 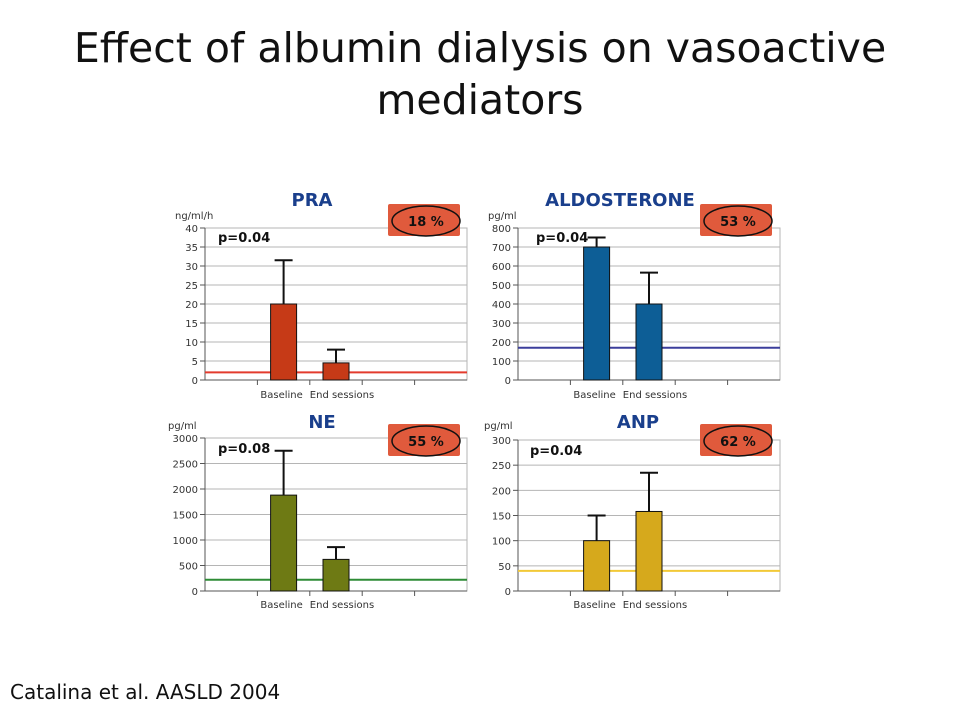 What do you see at coordinates (244, 449) in the screenshot?
I see `p-value-label: p=0.08` at bounding box center [244, 449].